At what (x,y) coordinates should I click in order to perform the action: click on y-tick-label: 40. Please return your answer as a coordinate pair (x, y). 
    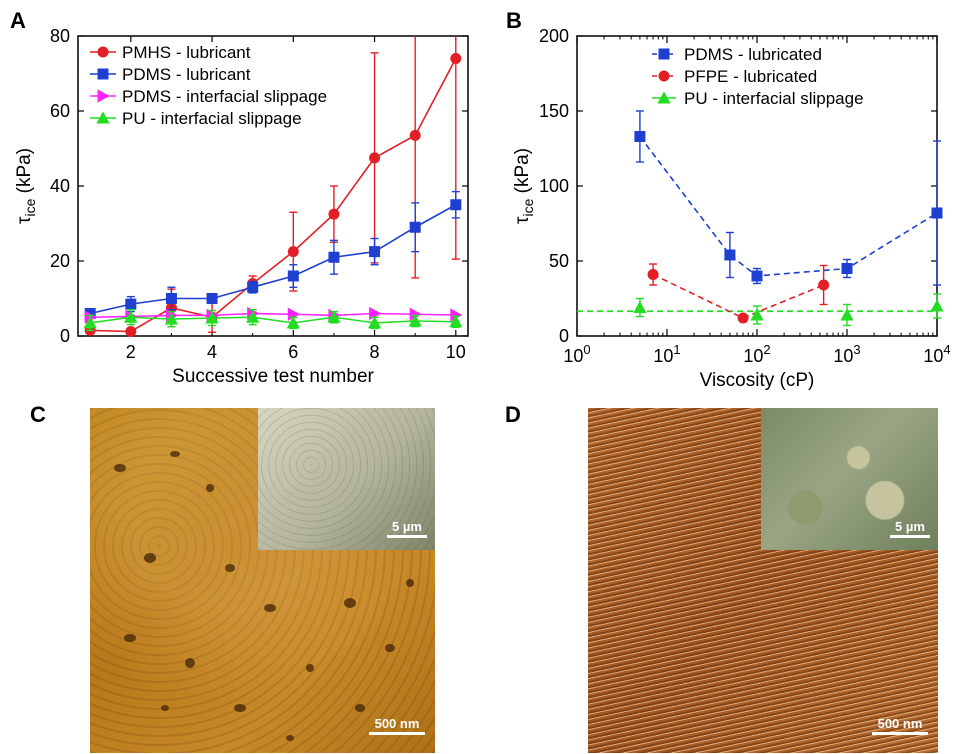
    Looking at the image, I should click on (60, 186).